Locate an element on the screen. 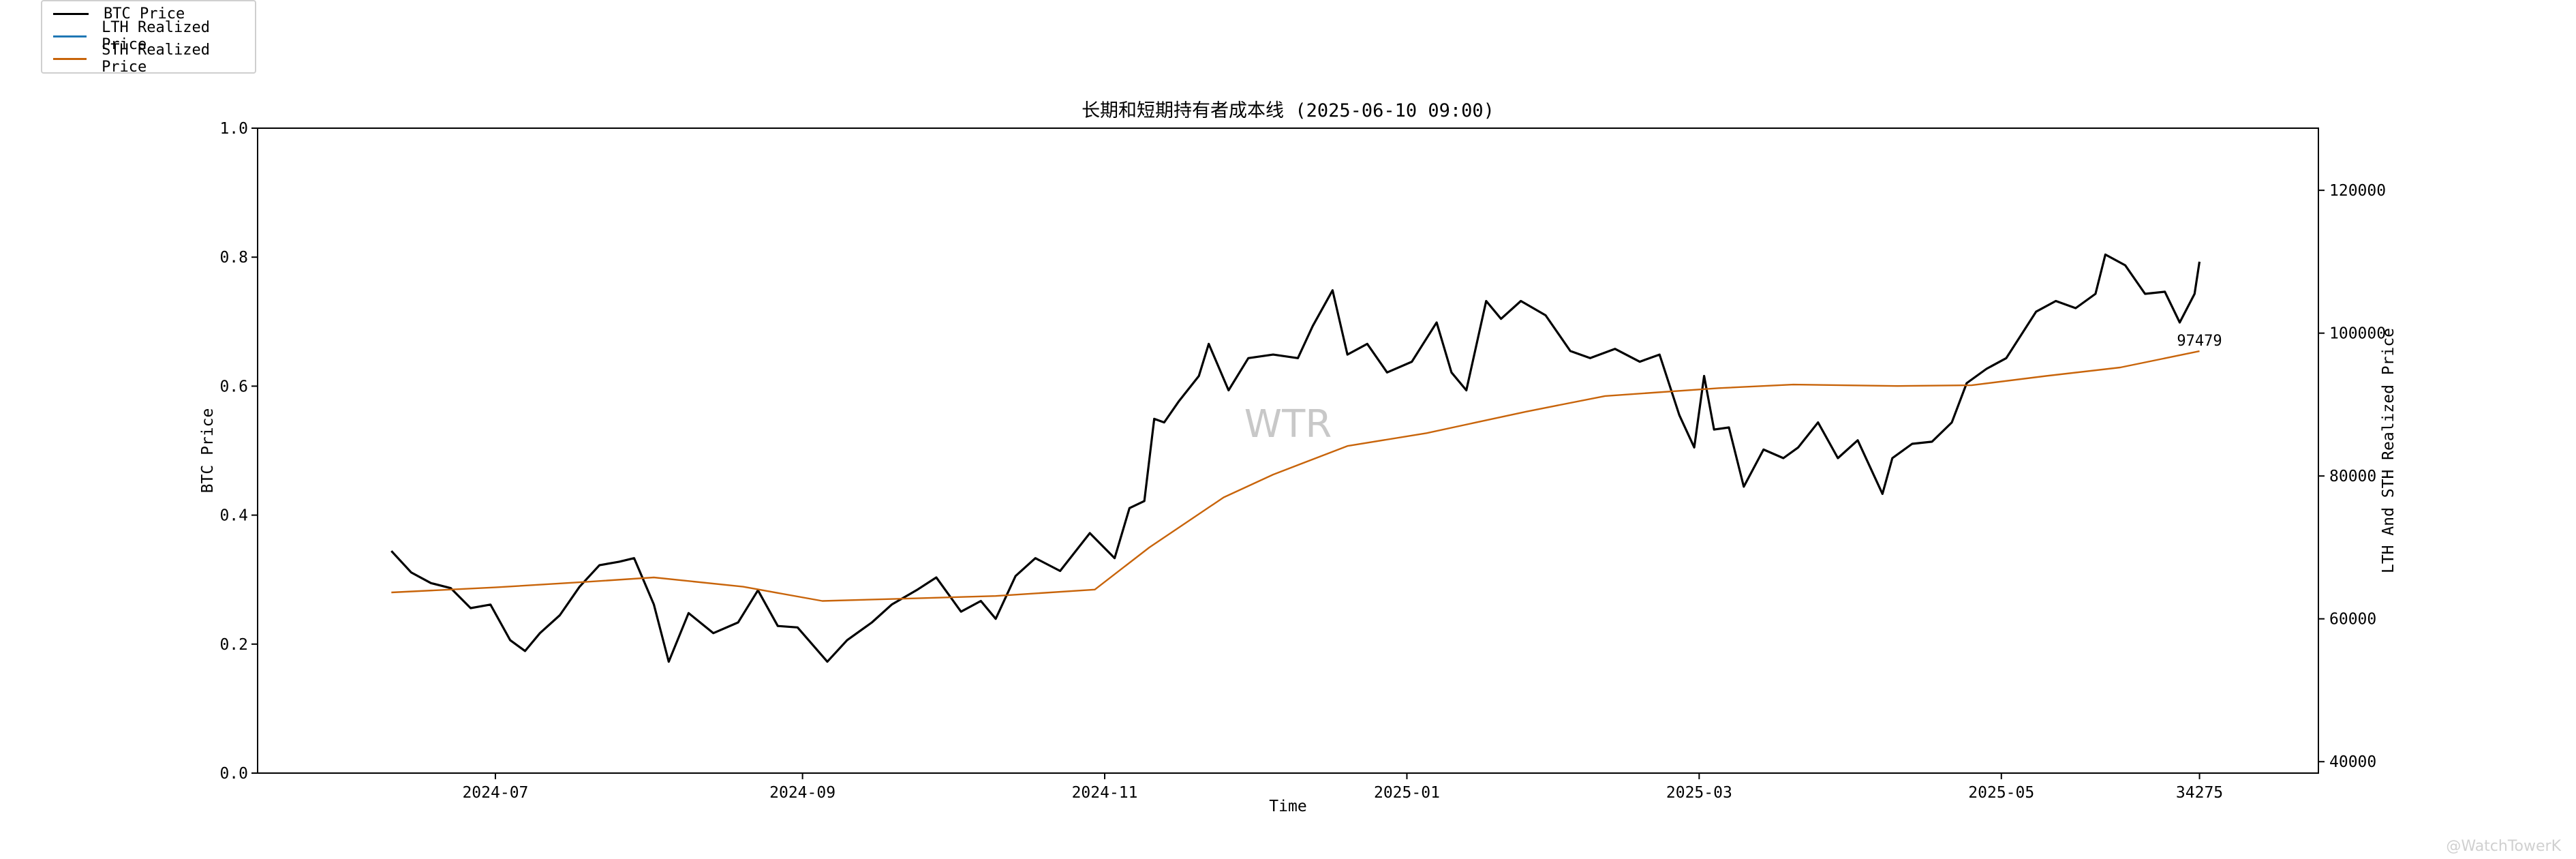 The image size is (2576, 859). x-tick-label-2: 2024-11 is located at coordinates (1105, 793).